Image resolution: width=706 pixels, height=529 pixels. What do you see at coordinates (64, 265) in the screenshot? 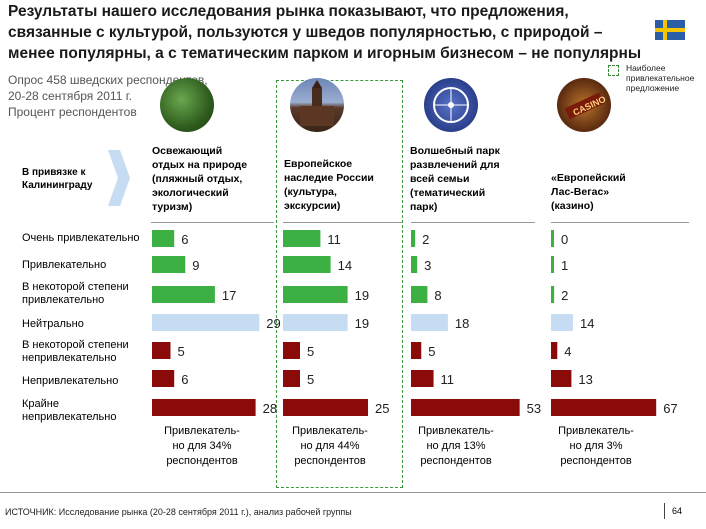
I see `row-label: Привлекательно` at bounding box center [64, 265].